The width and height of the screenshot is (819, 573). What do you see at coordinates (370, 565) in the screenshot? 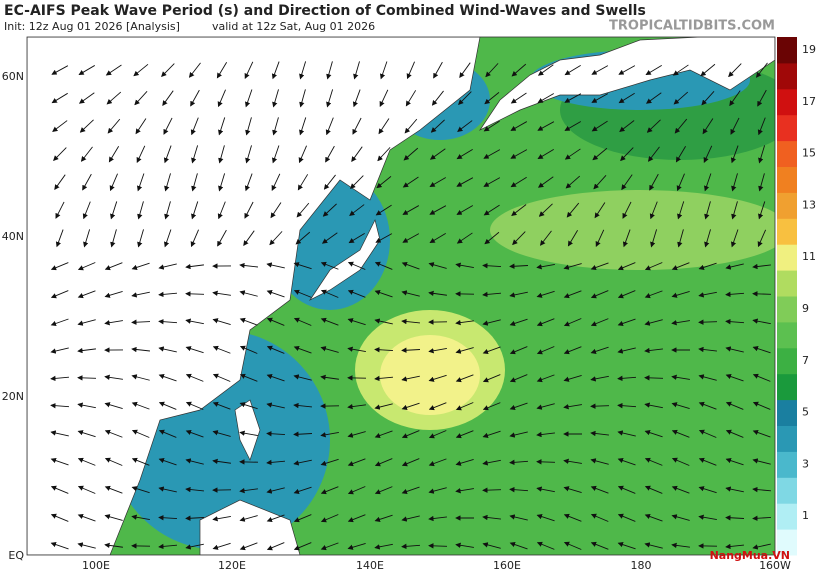
I see `lon-label: 140E` at bounding box center [370, 565].